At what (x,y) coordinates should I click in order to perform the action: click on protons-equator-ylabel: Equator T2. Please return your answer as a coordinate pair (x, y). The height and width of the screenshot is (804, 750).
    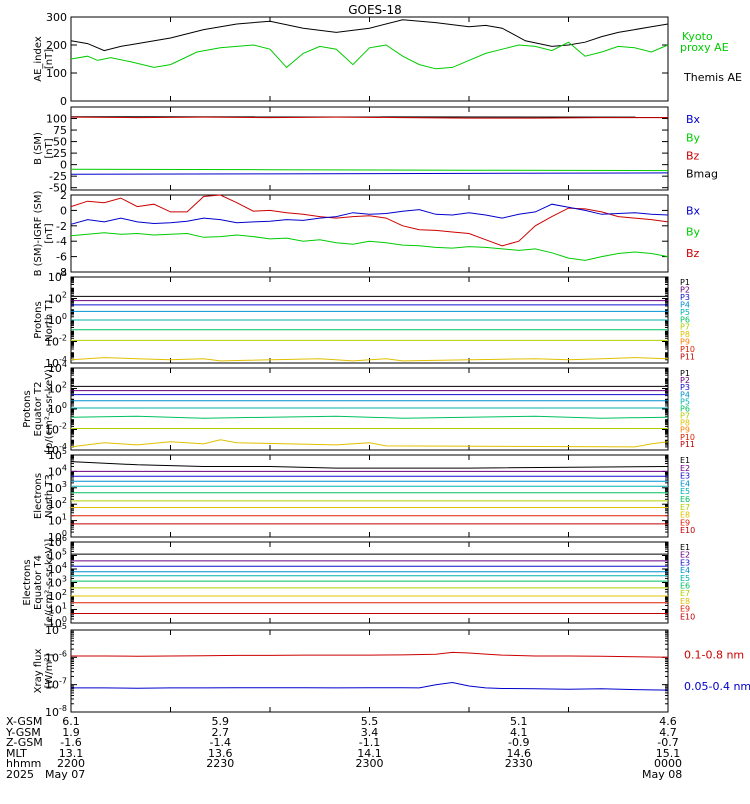
    Looking at the image, I should click on (38, 409).